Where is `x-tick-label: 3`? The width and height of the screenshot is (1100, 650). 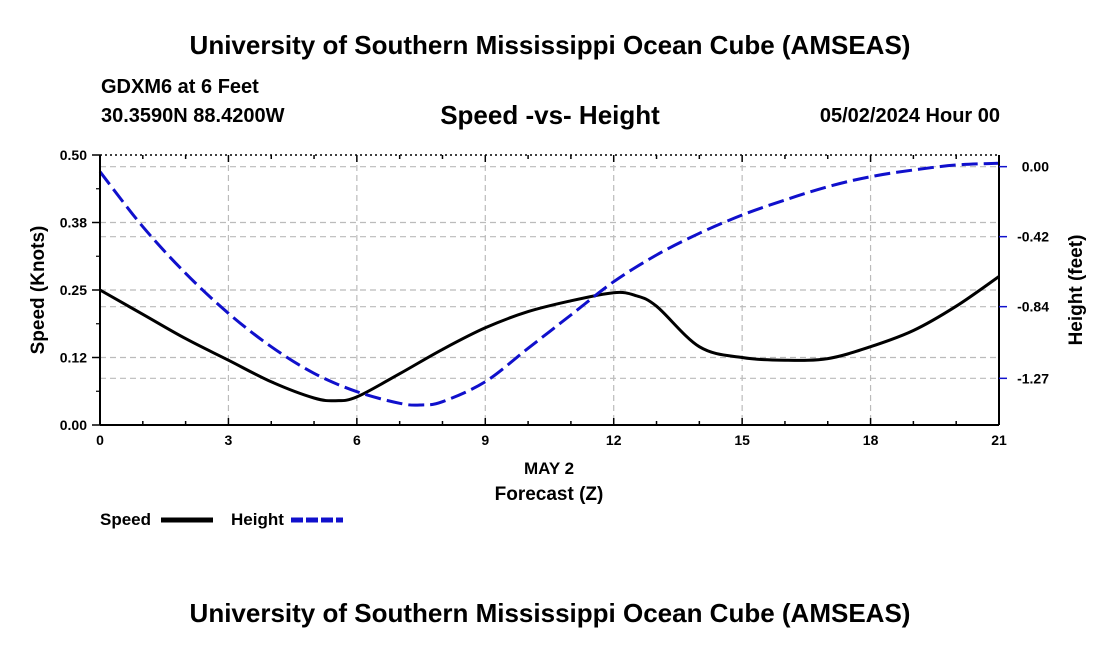
x-tick-label: 3 is located at coordinates (229, 440).